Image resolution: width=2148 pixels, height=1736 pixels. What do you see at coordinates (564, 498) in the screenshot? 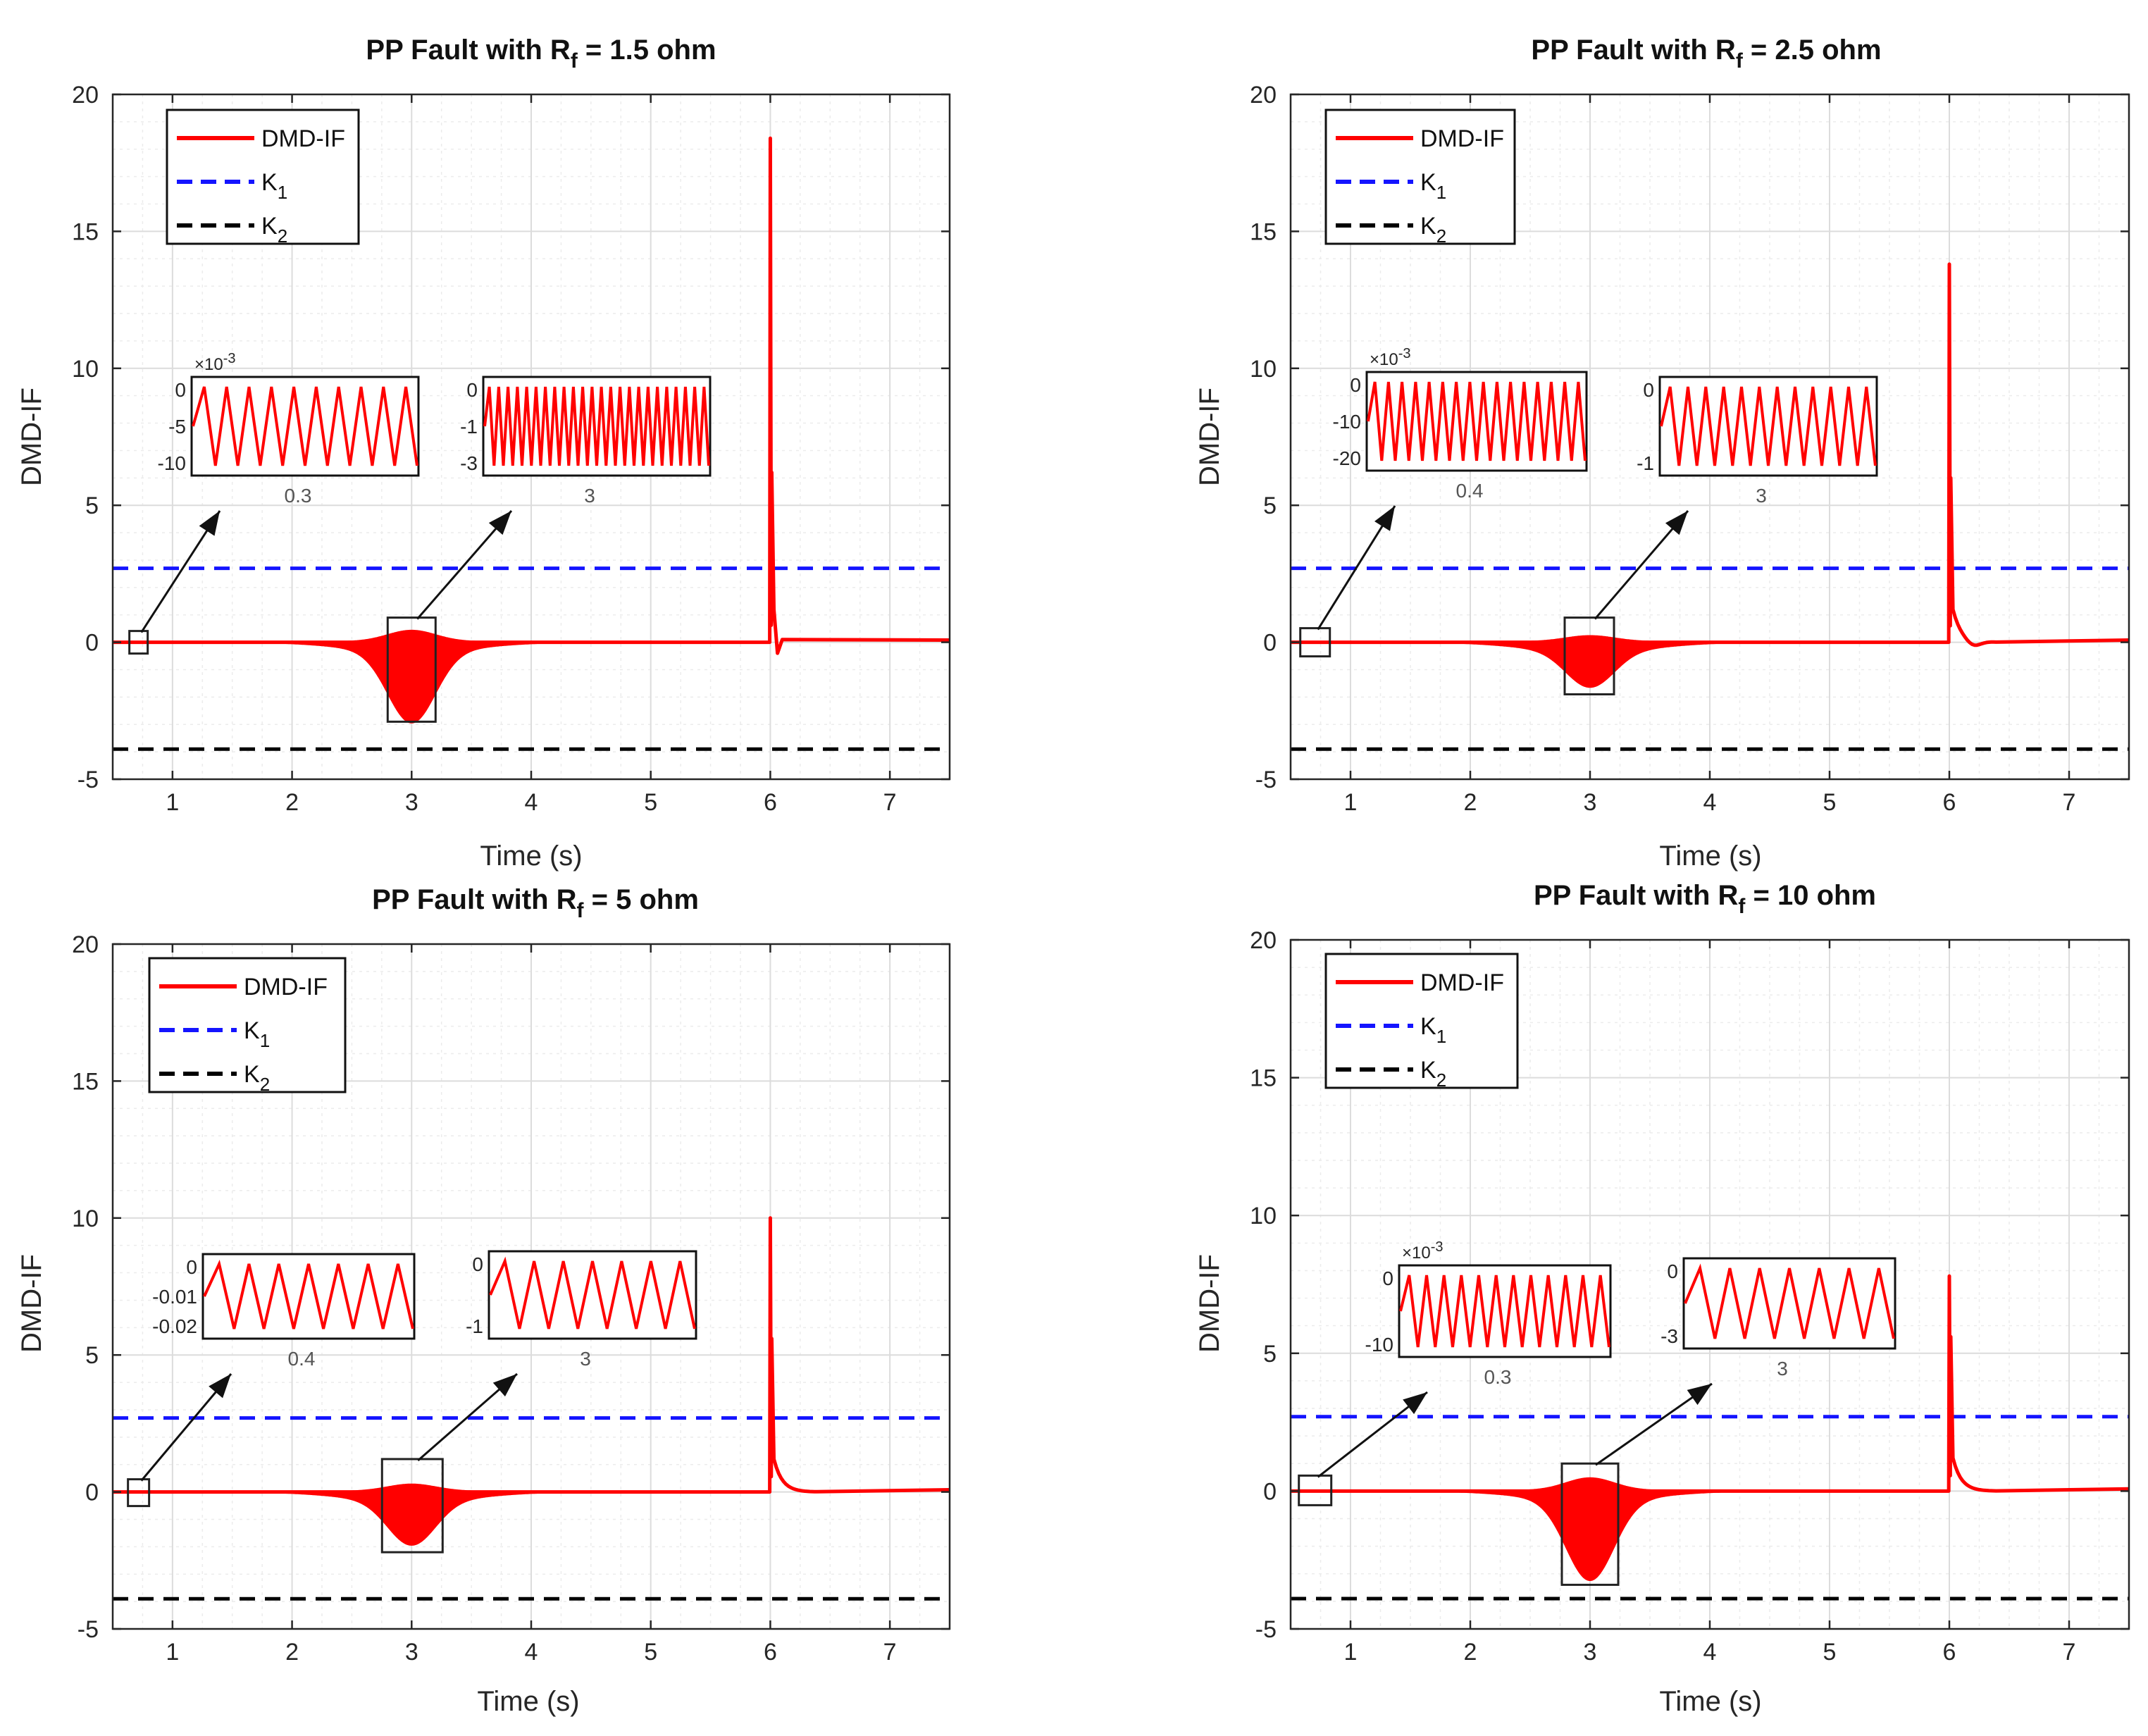
I see `inset-2: 0 -1 -3 3` at bounding box center [564, 498].